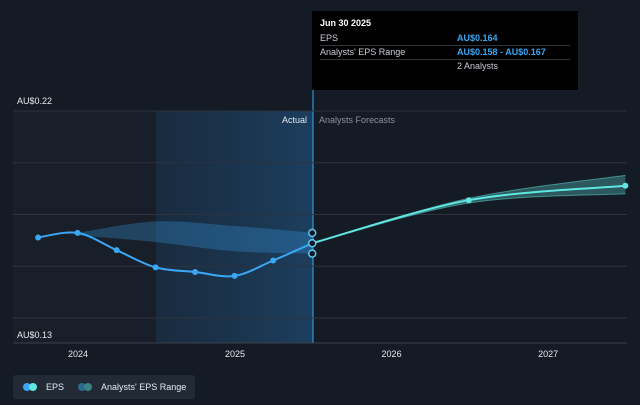  What do you see at coordinates (86, 387) in the screenshot?
I see `range-legend-icon` at bounding box center [86, 387].